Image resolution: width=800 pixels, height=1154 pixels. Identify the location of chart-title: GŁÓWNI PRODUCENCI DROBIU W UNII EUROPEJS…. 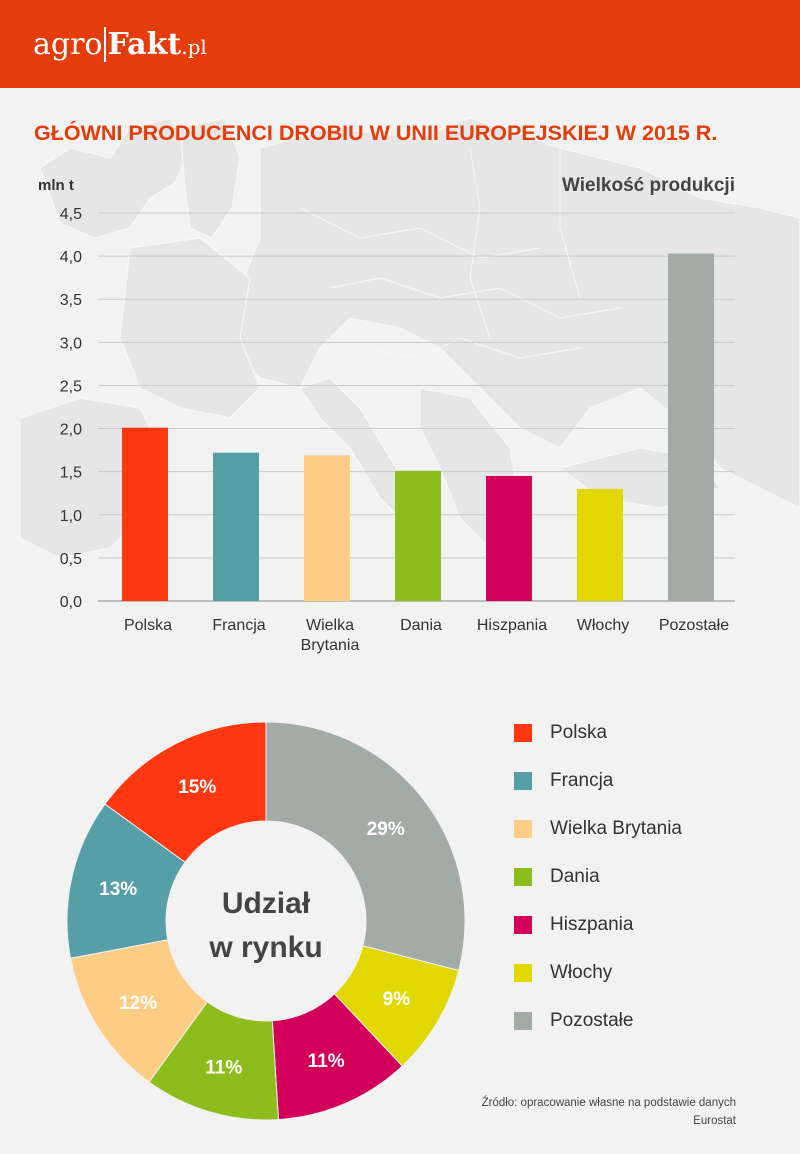
(376, 133).